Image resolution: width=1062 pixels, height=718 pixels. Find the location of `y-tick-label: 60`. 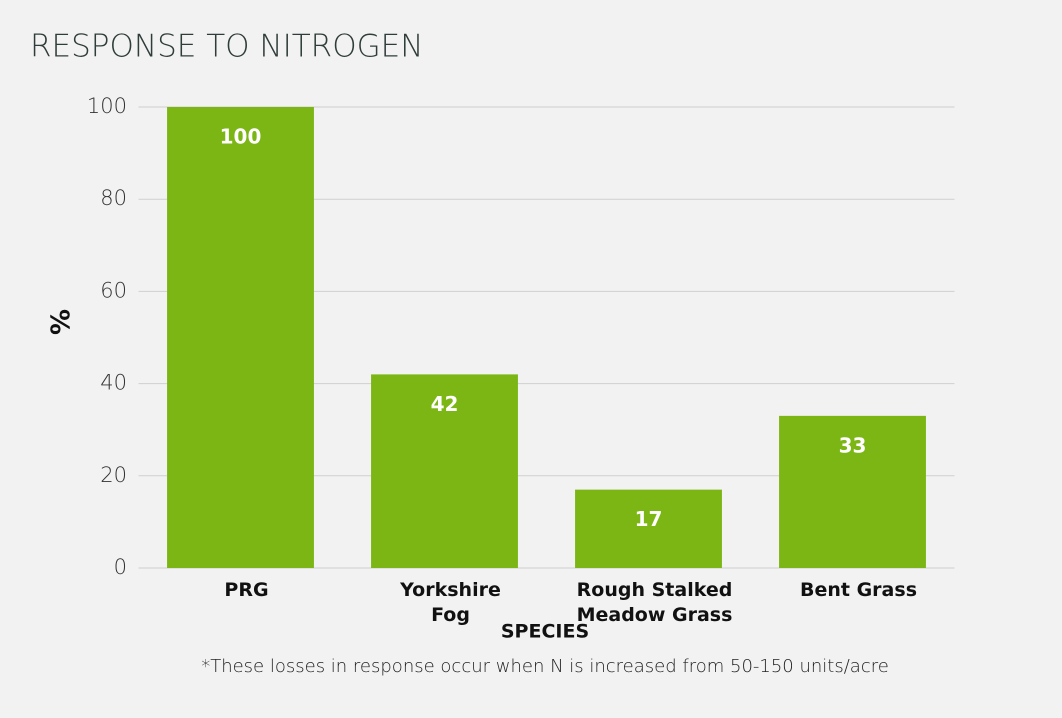

y-tick-label: 60 is located at coordinates (113, 290).